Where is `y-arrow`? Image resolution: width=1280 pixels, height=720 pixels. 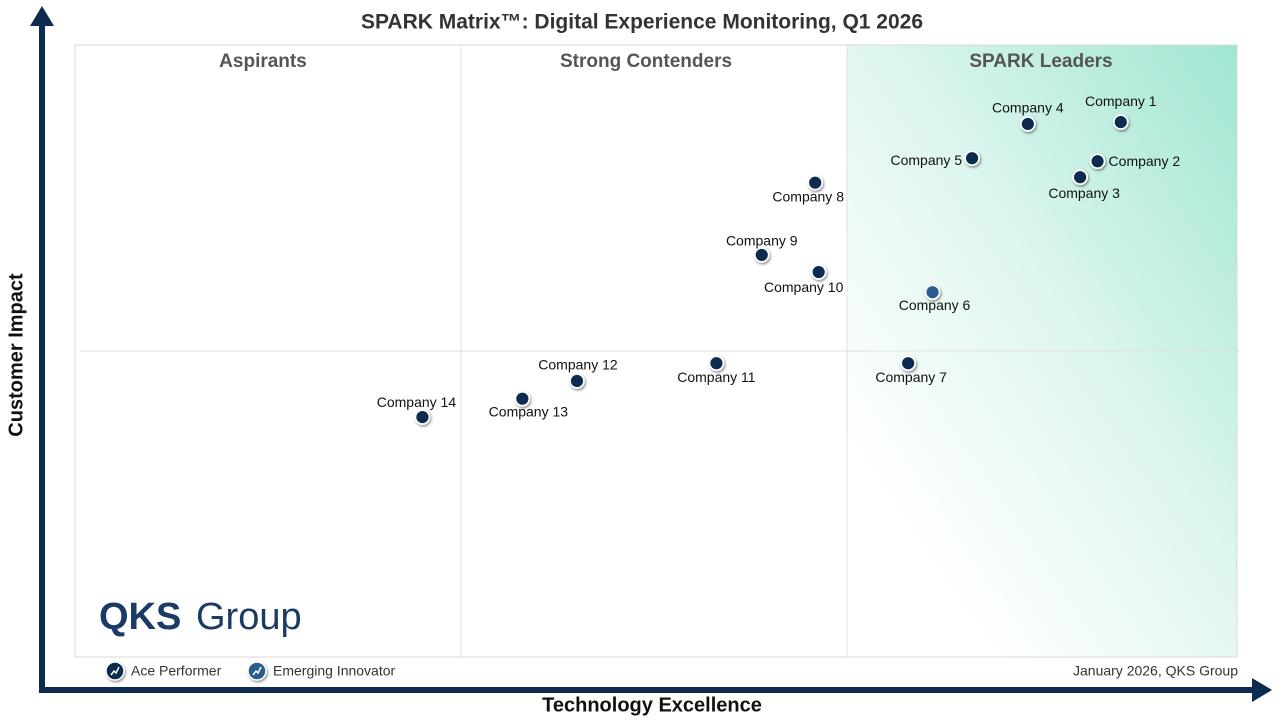 y-arrow is located at coordinates (42, 16).